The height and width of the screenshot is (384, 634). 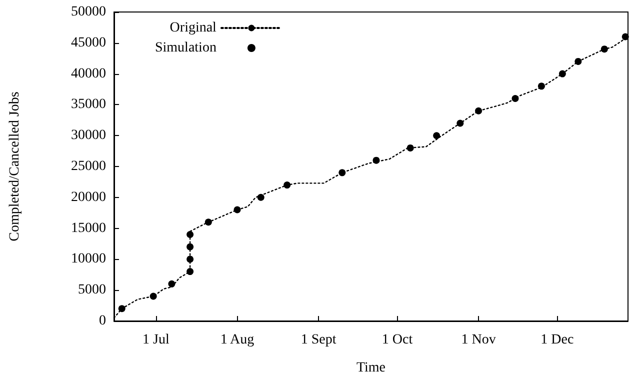 What do you see at coordinates (88, 136) in the screenshot?
I see `y-tick-label: 30000` at bounding box center [88, 136].